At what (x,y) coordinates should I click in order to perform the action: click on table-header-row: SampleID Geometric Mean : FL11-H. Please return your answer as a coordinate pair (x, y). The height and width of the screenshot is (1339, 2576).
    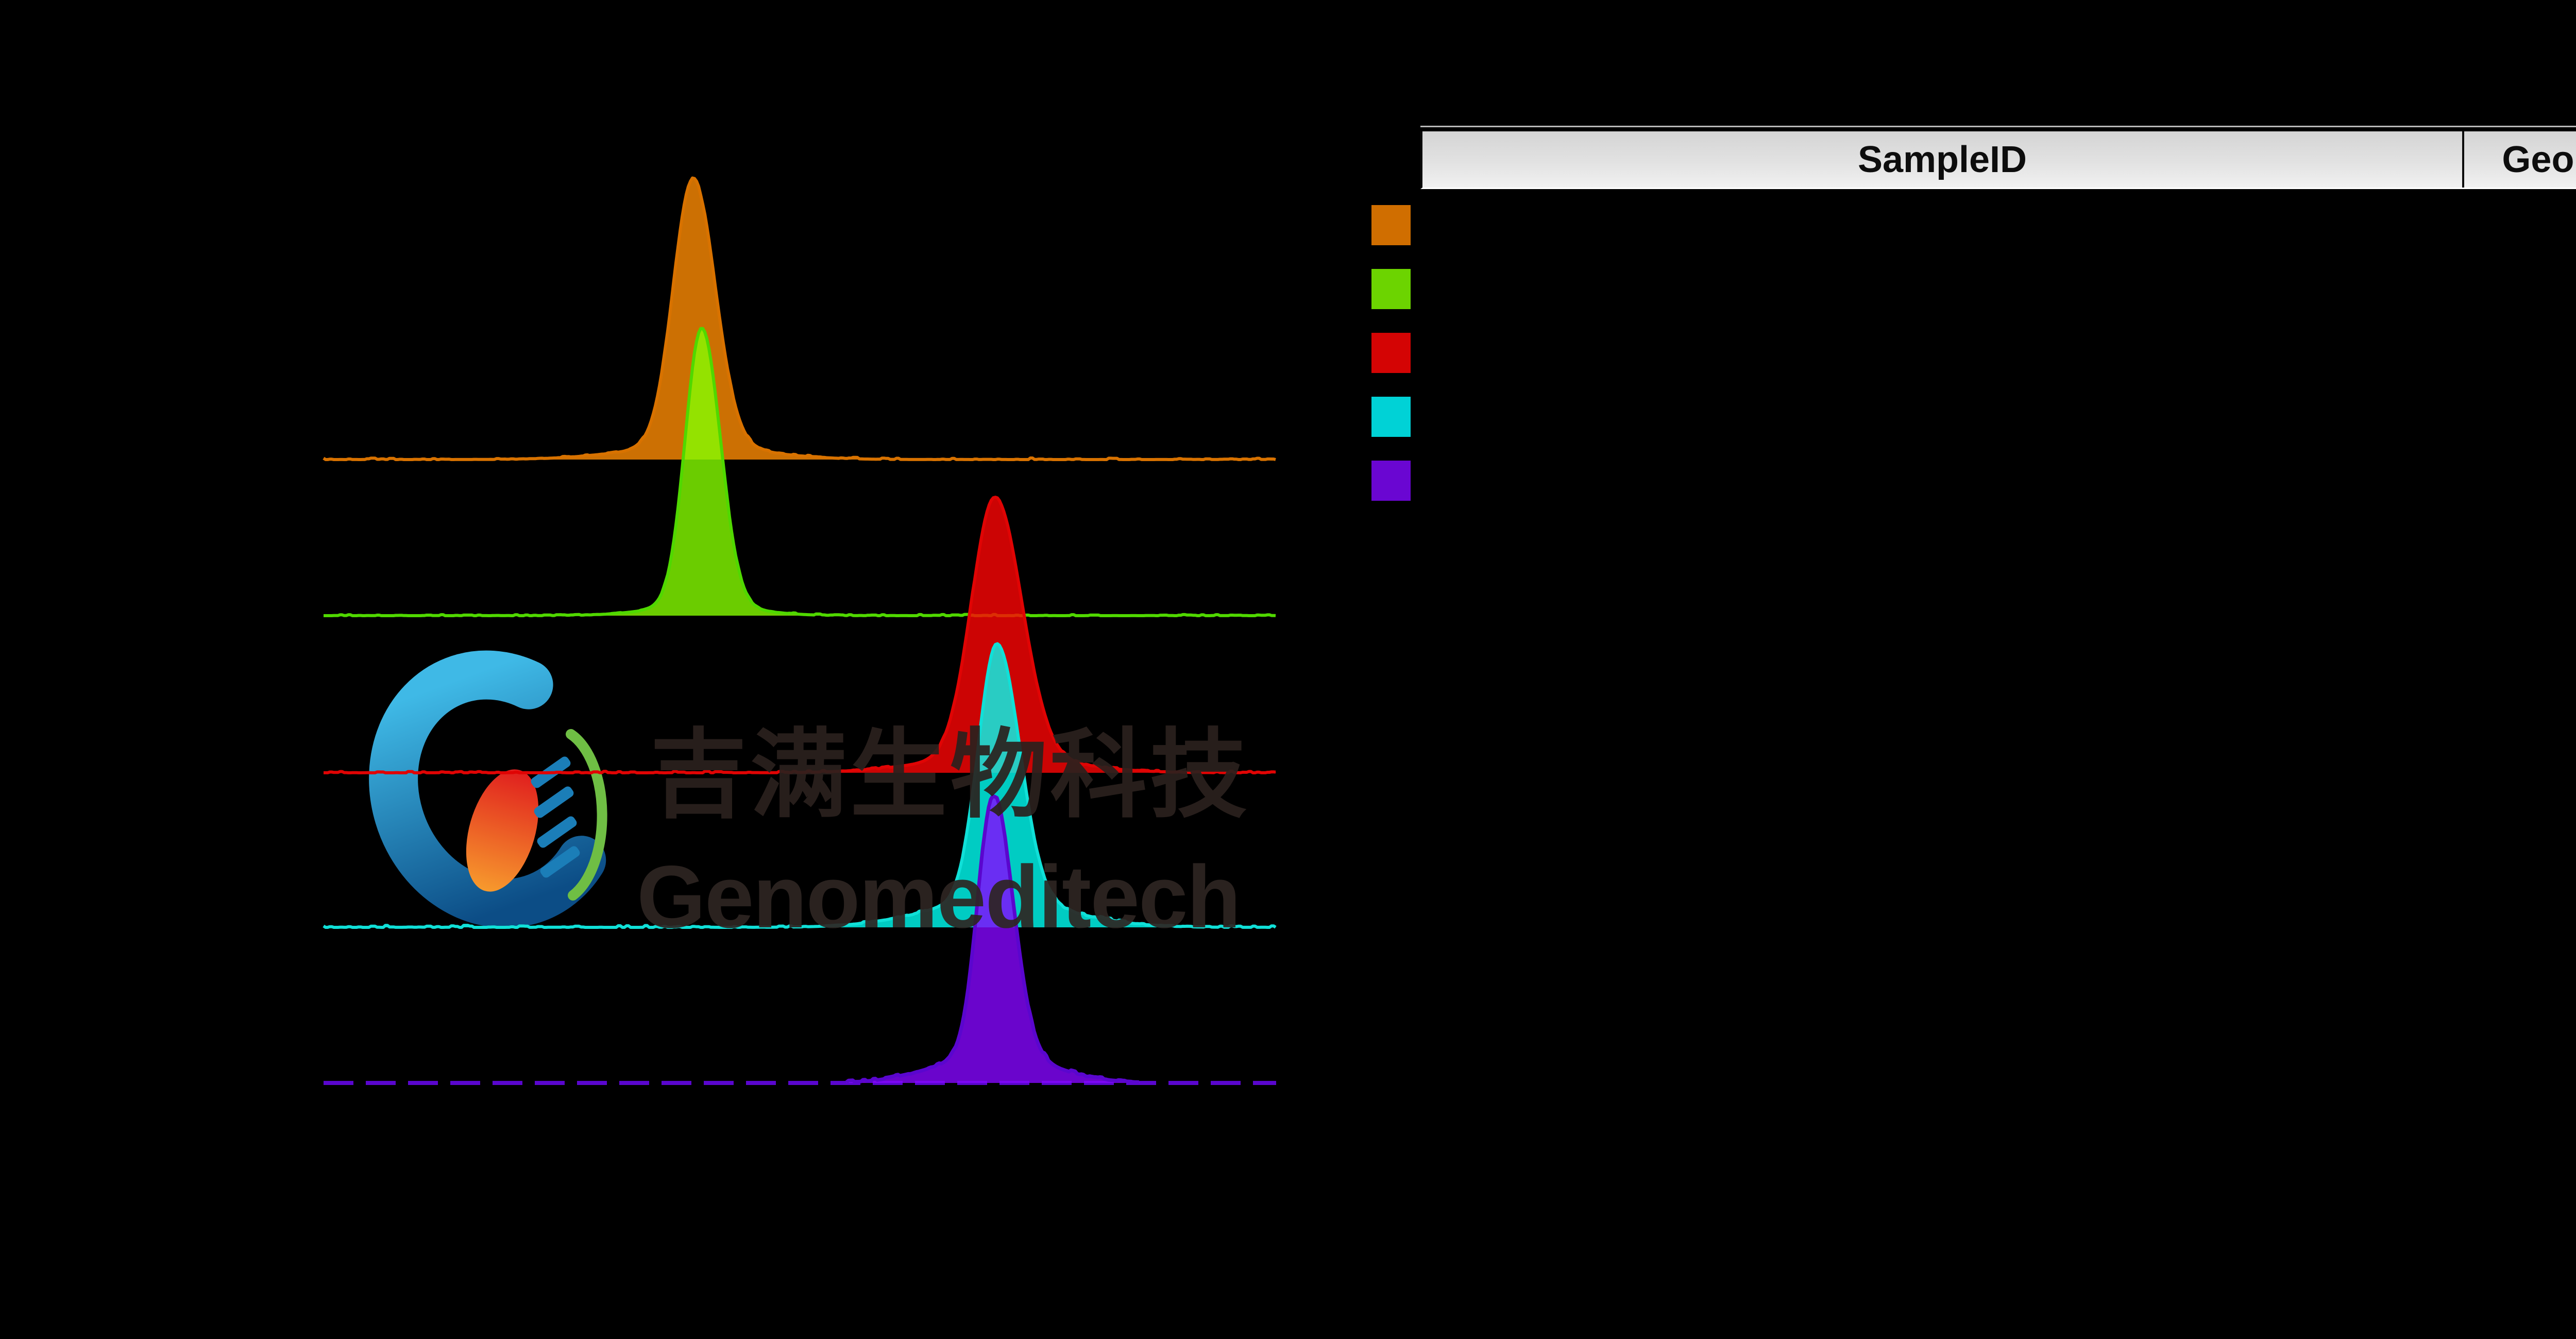
    Looking at the image, I should click on (1998, 160).